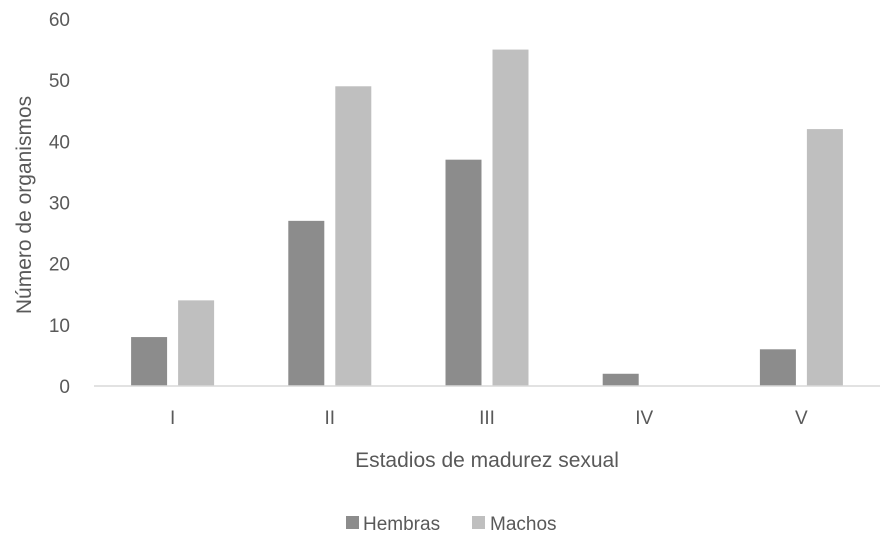  What do you see at coordinates (620, 379) in the screenshot?
I see `bar-hembras-iv` at bounding box center [620, 379].